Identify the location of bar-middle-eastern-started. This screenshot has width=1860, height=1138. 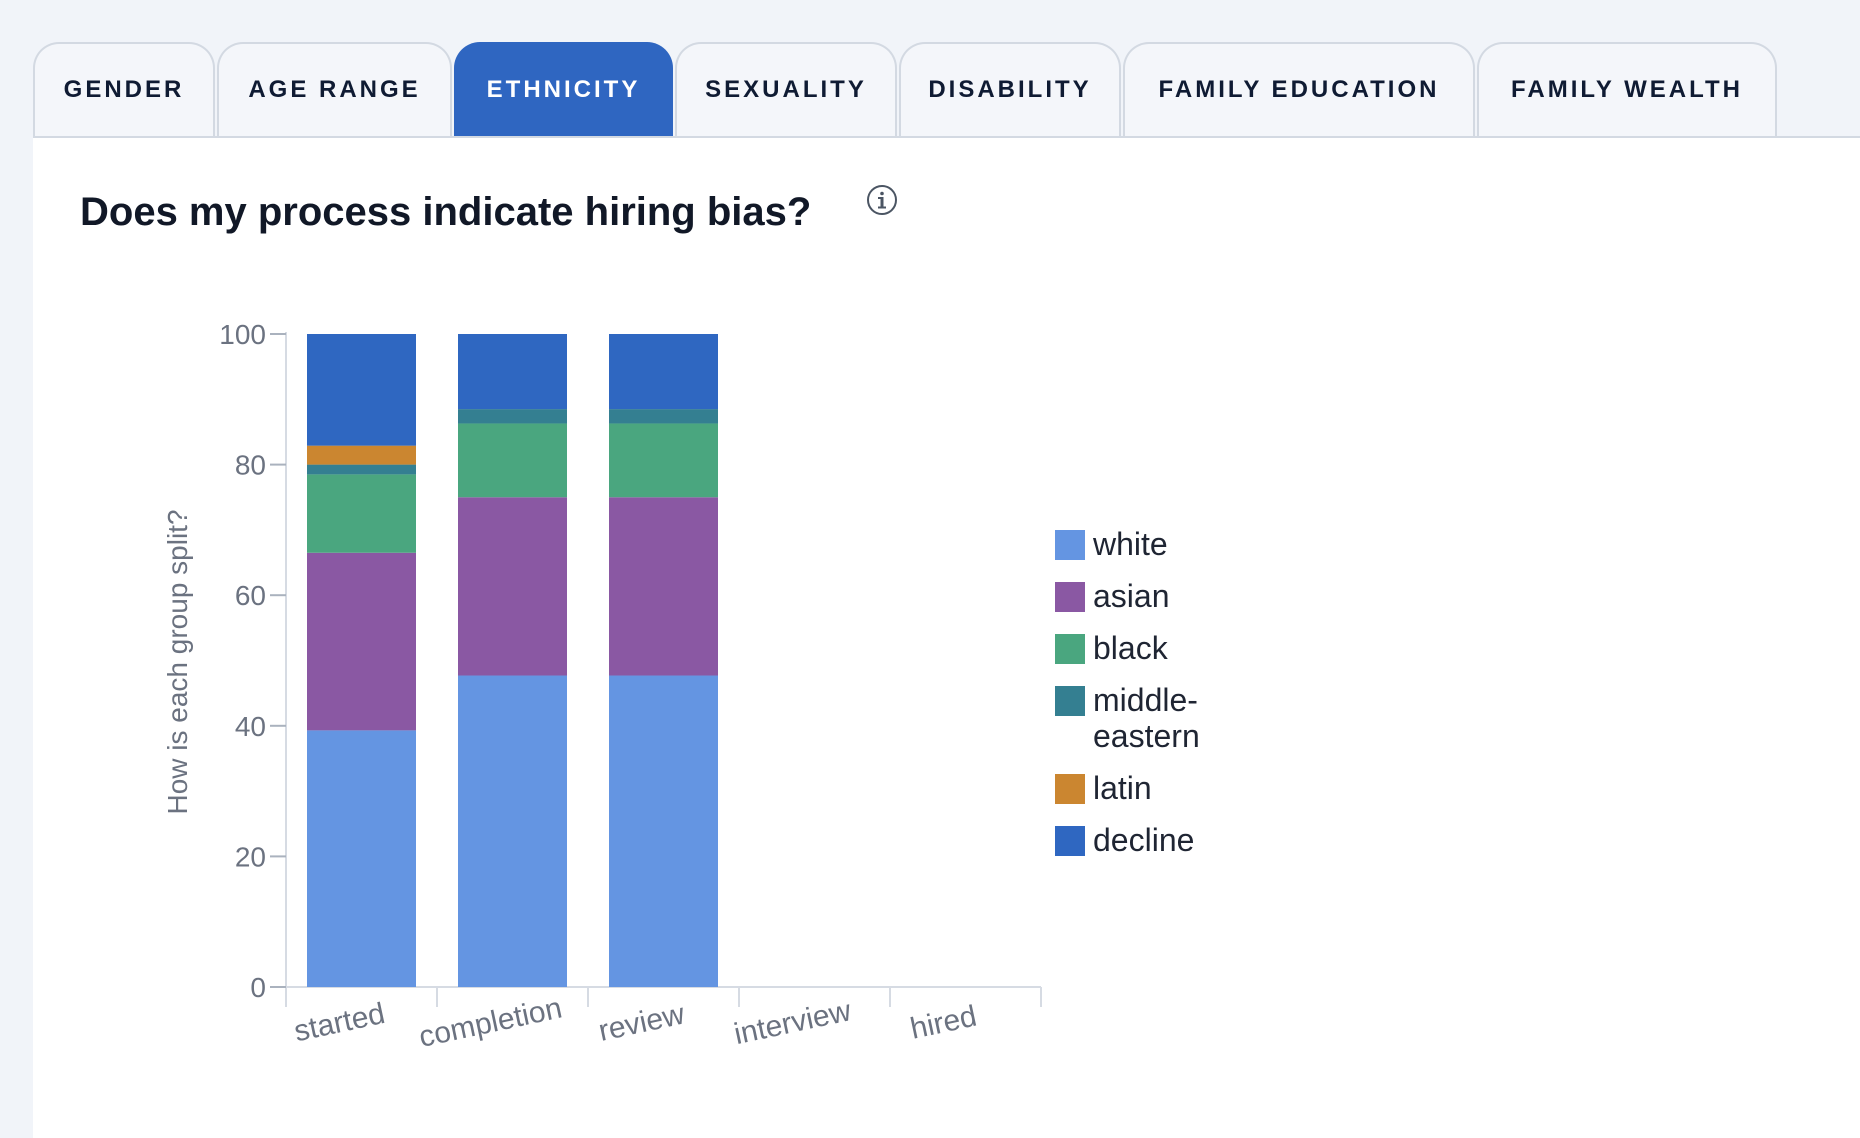
(361, 469).